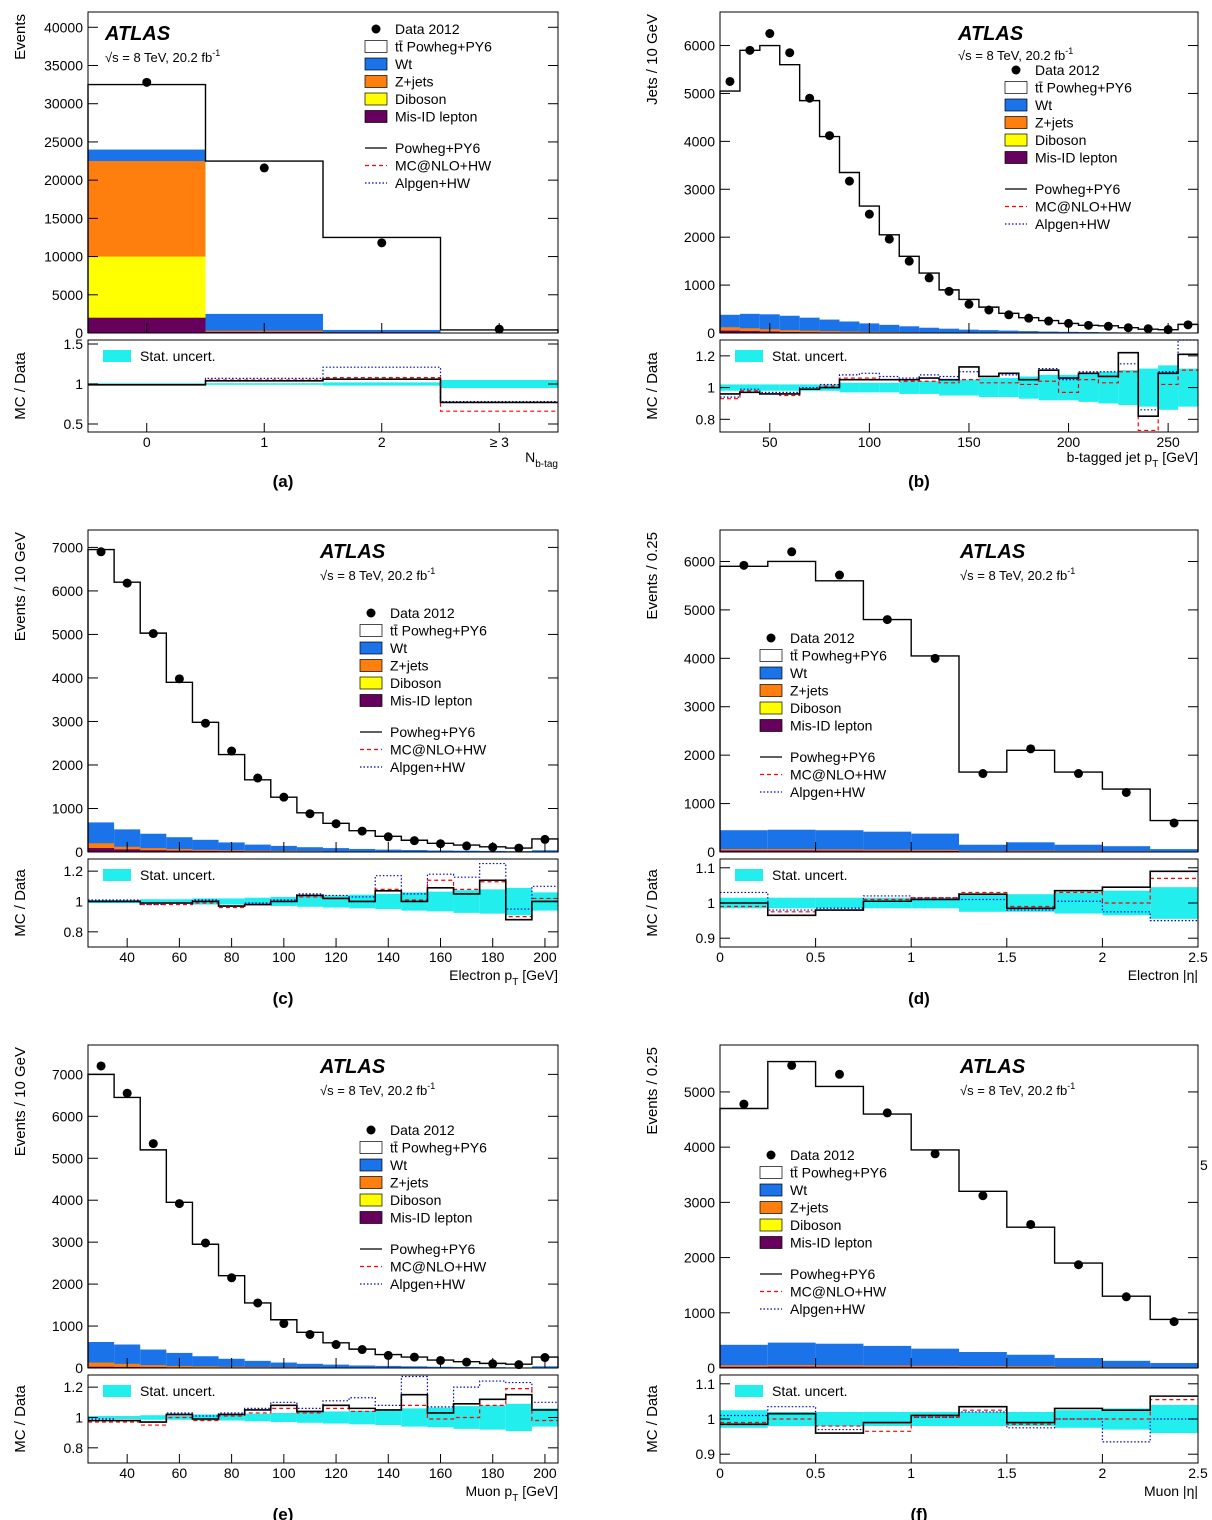 The image size is (1212, 1520). What do you see at coordinates (699, 46) in the screenshot?
I see `y-tick-label: 6000` at bounding box center [699, 46].